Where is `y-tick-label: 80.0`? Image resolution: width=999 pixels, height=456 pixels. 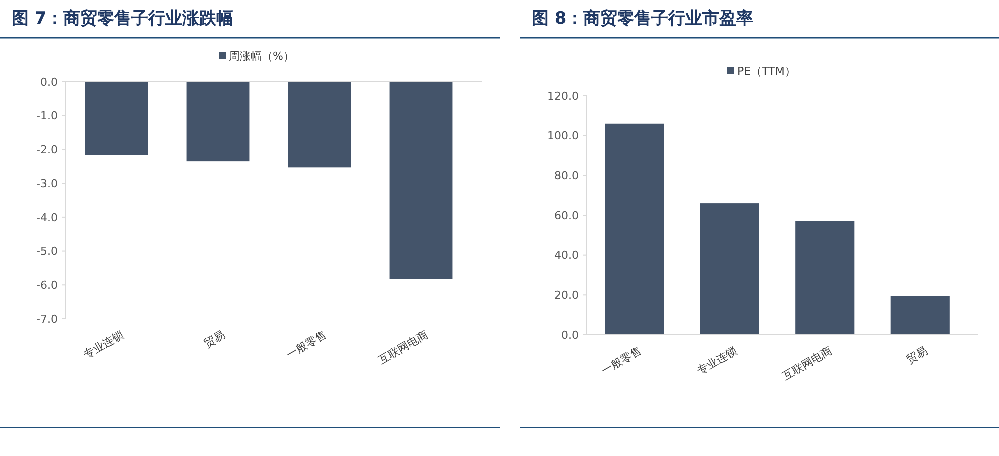
y-tick-label: 80.0 is located at coordinates (566, 176).